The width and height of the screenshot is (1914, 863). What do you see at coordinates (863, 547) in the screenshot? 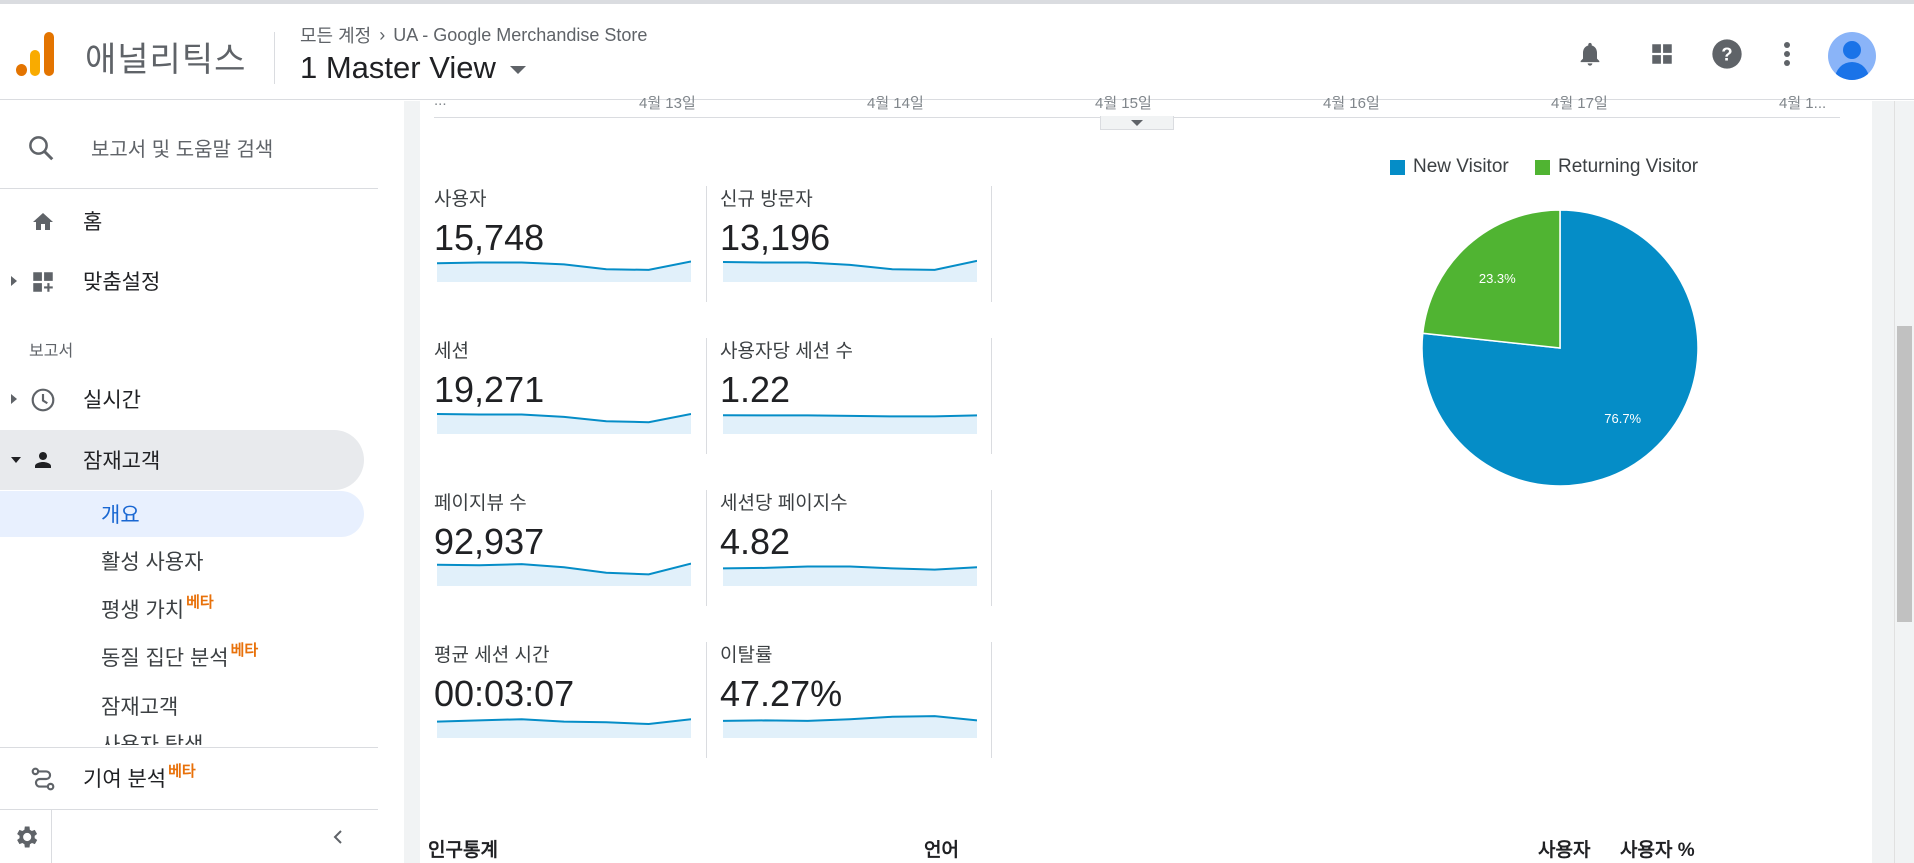
I see `metric-tile: 세션당 페이지수 4.82` at bounding box center [863, 547].